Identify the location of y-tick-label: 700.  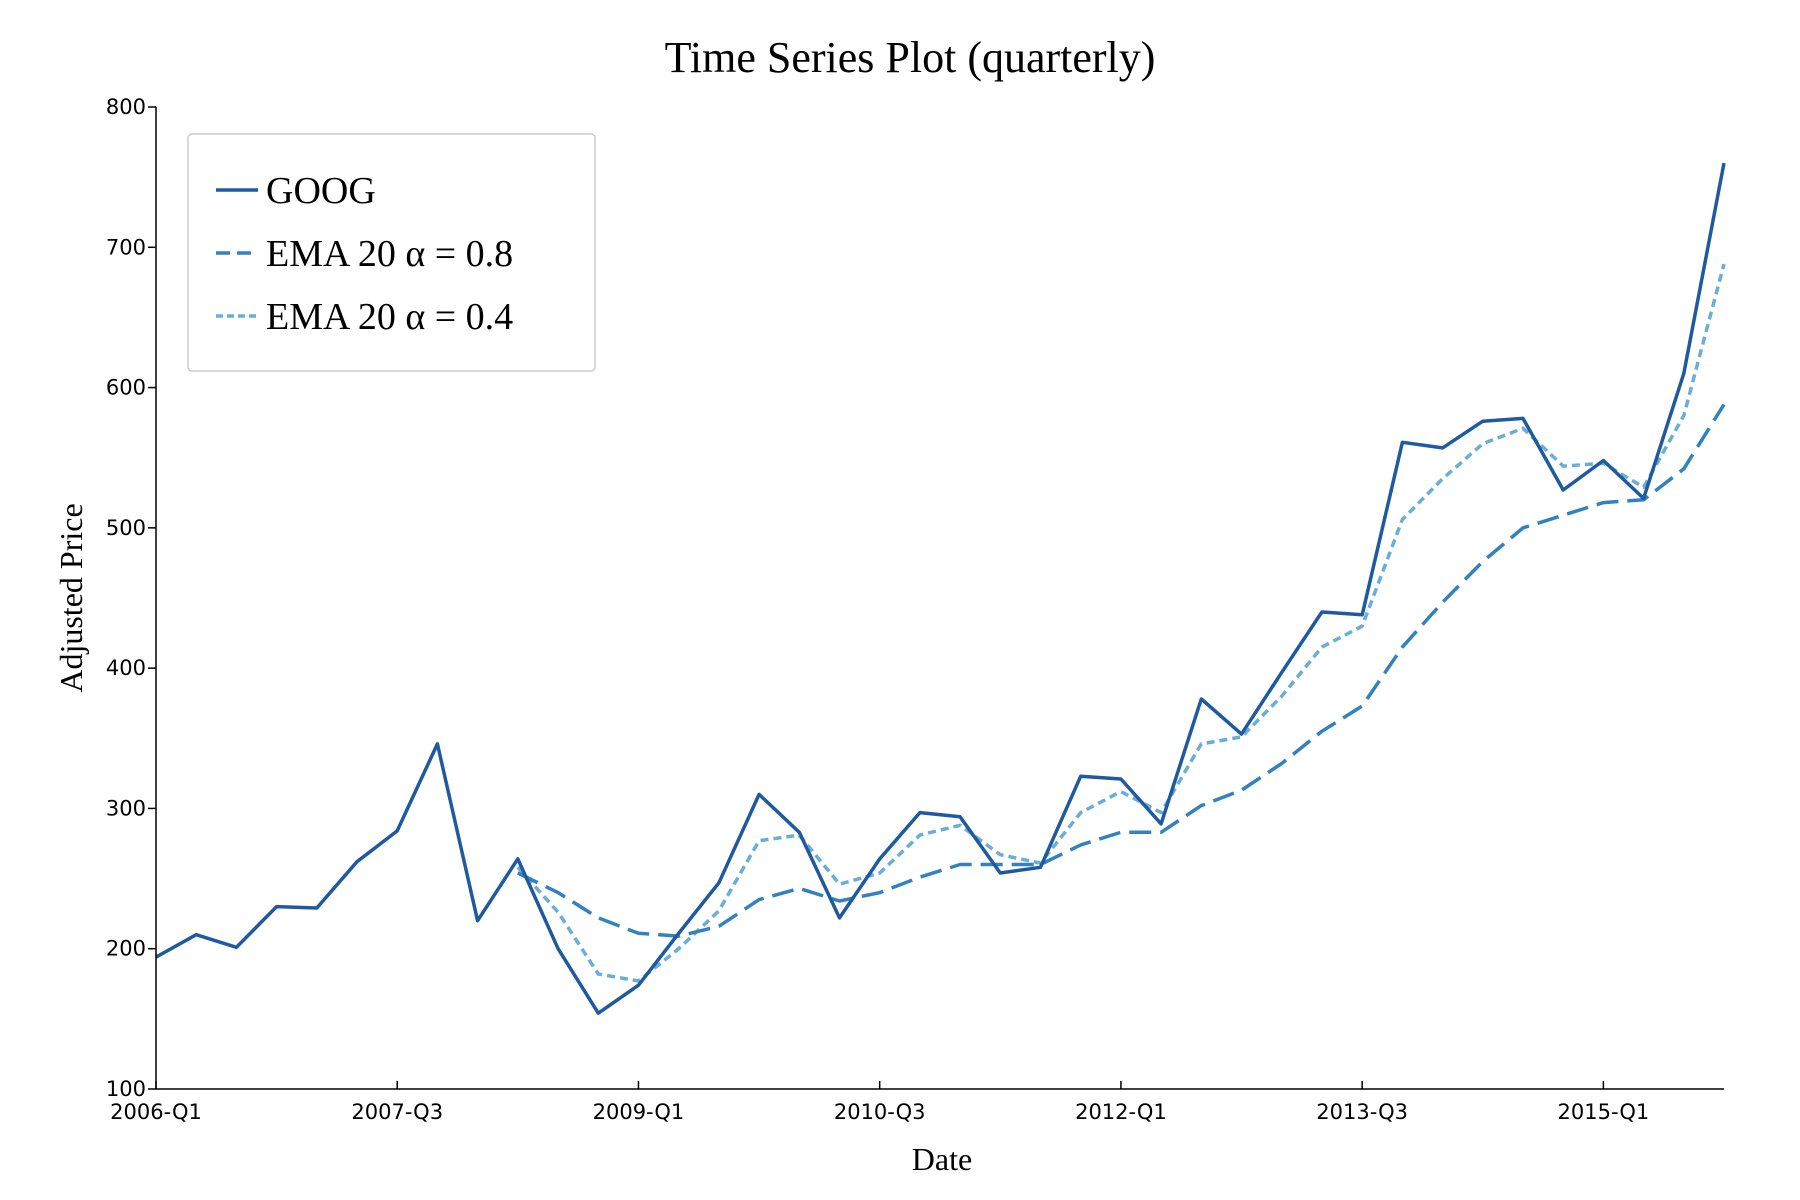
(126, 247).